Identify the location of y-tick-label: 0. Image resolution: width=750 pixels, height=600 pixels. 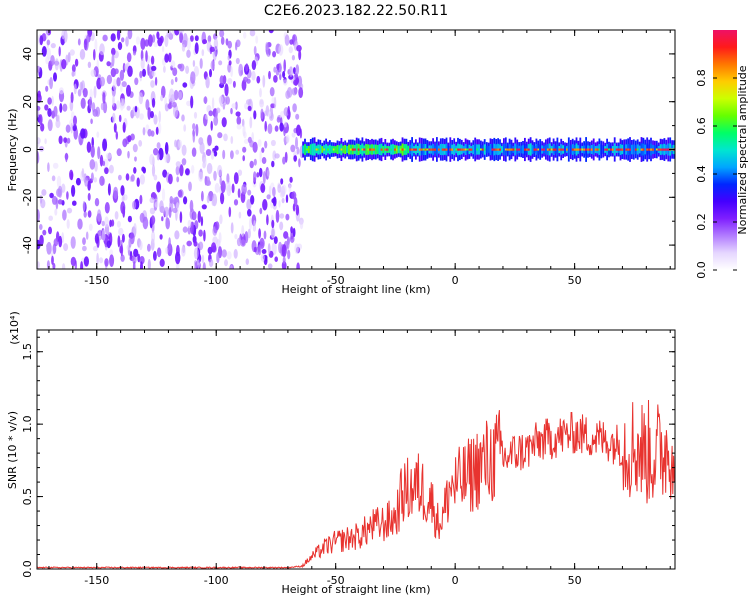
(27, 149).